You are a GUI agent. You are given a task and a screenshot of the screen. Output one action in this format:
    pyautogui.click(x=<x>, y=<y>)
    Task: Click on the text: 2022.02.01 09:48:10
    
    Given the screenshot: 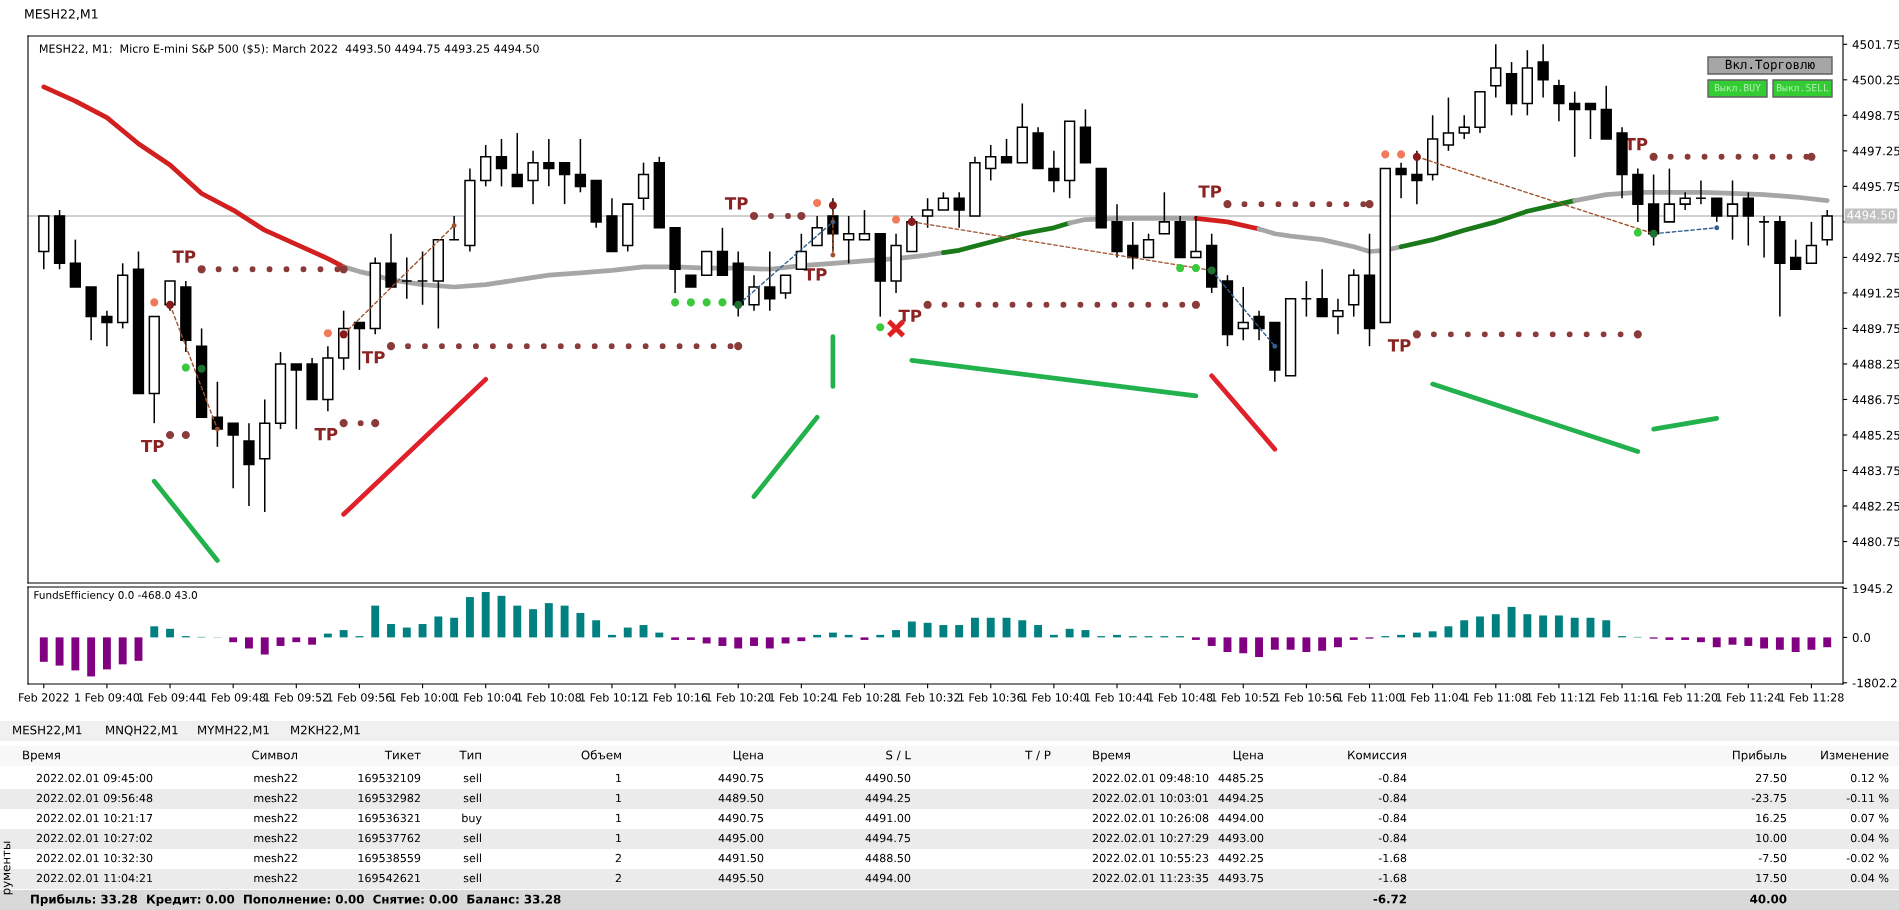 What is the action you would take?
    pyautogui.click(x=1150, y=778)
    